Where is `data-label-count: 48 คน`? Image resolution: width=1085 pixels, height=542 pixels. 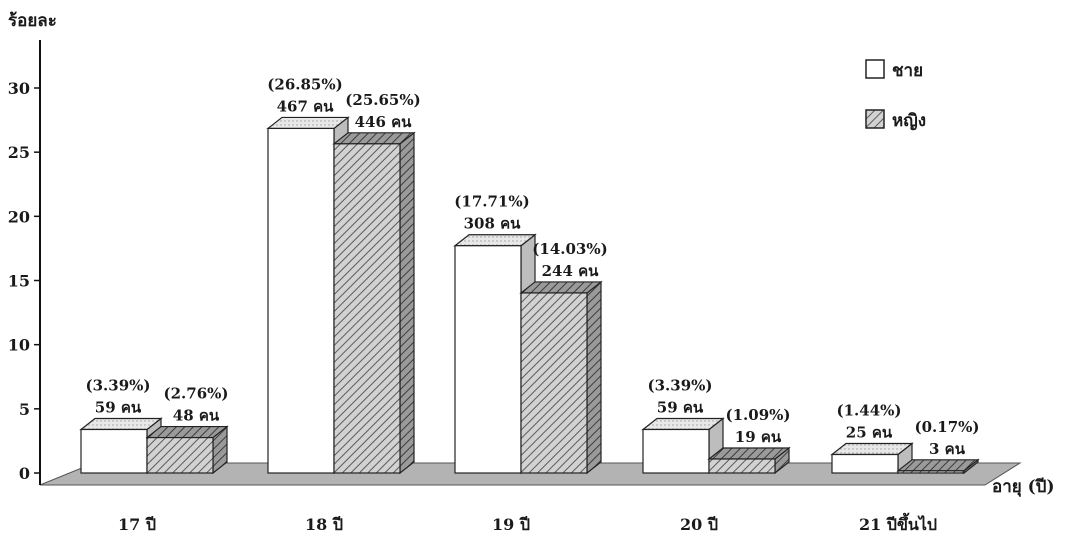 data-label-count: 48 คน is located at coordinates (196, 416).